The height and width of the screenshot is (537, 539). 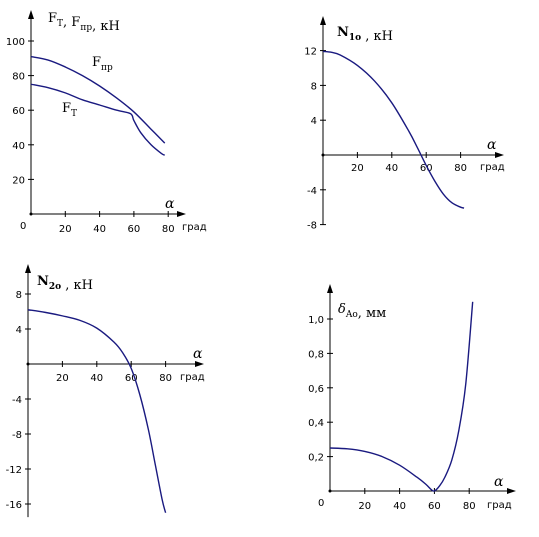 What do you see at coordinates (65, 283) in the screenshot?
I see `y-axis-label: N2o , кН` at bounding box center [65, 283].